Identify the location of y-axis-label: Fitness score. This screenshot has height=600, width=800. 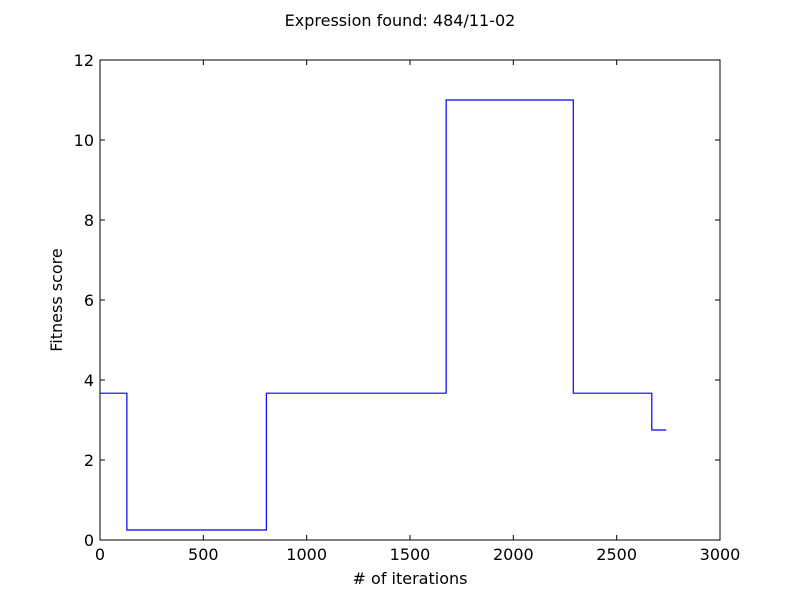
(56, 300).